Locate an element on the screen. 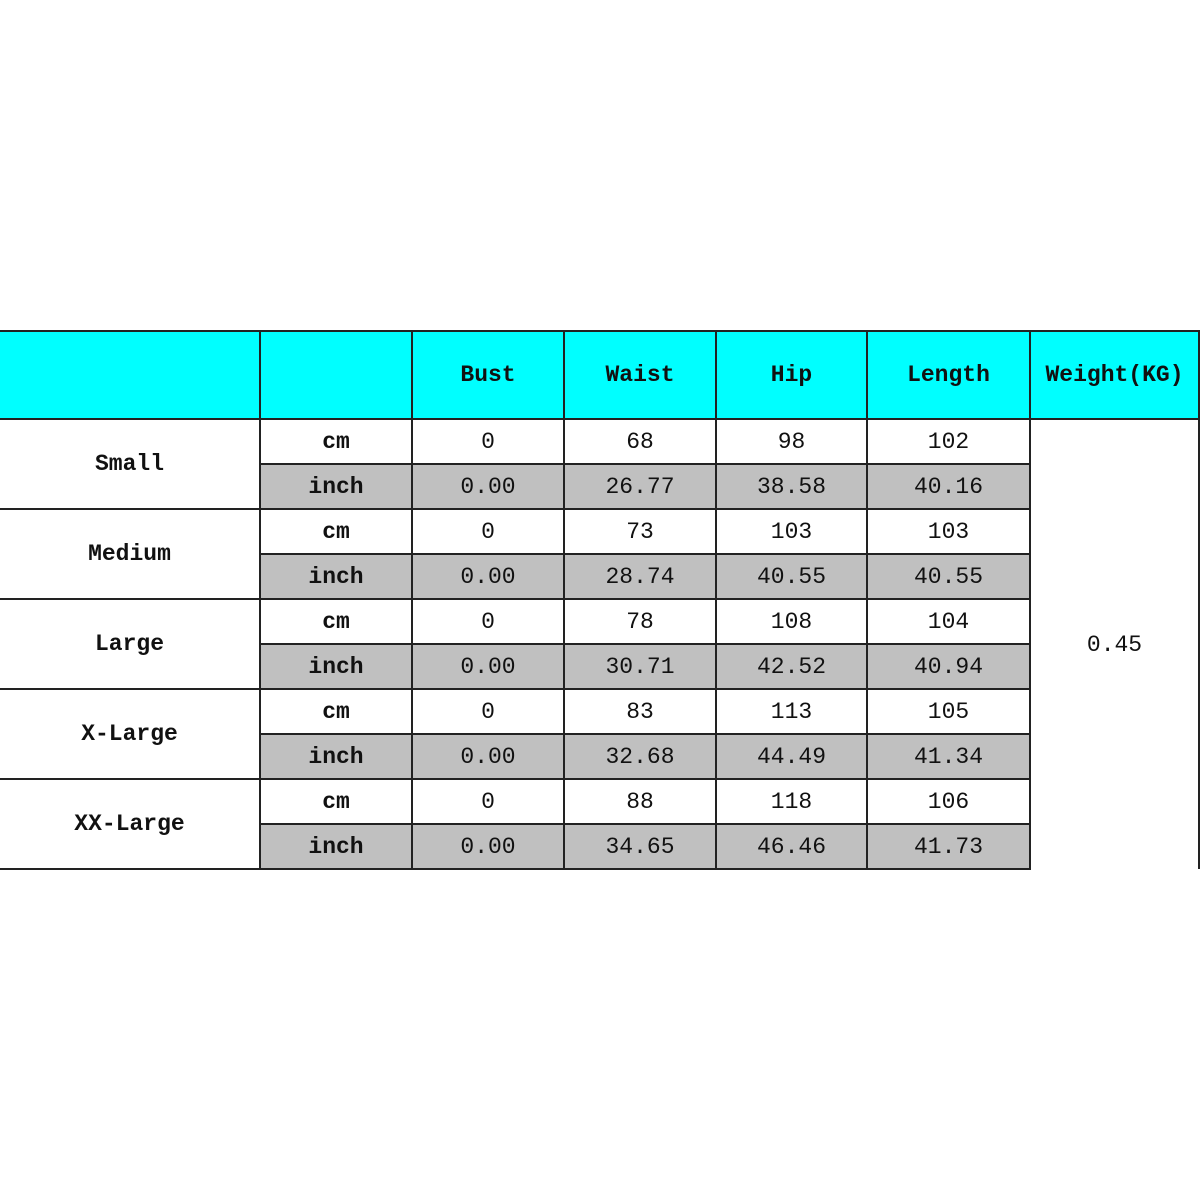 The image size is (1200, 1200). measurement-cell: 26.77 is located at coordinates (640, 486).